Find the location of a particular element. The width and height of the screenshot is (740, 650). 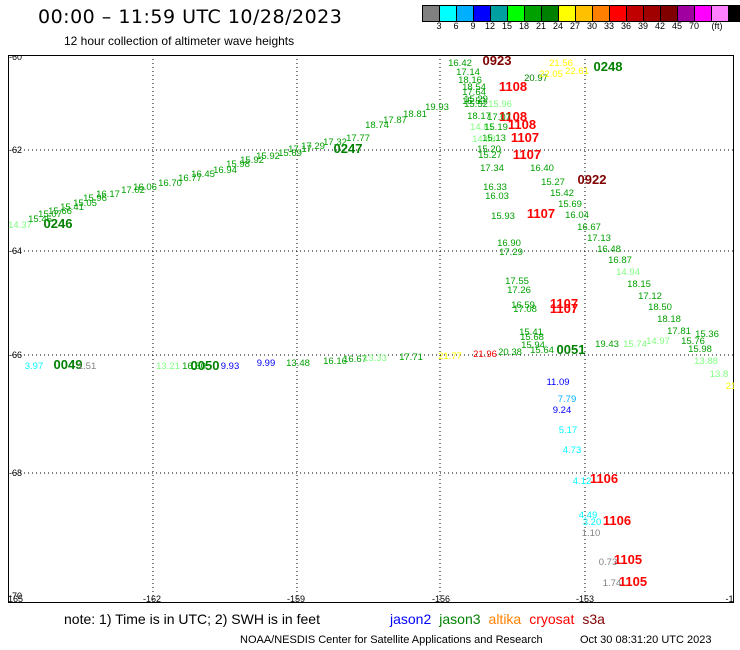

x-tick-label: -162 is located at coordinates (152, 598).